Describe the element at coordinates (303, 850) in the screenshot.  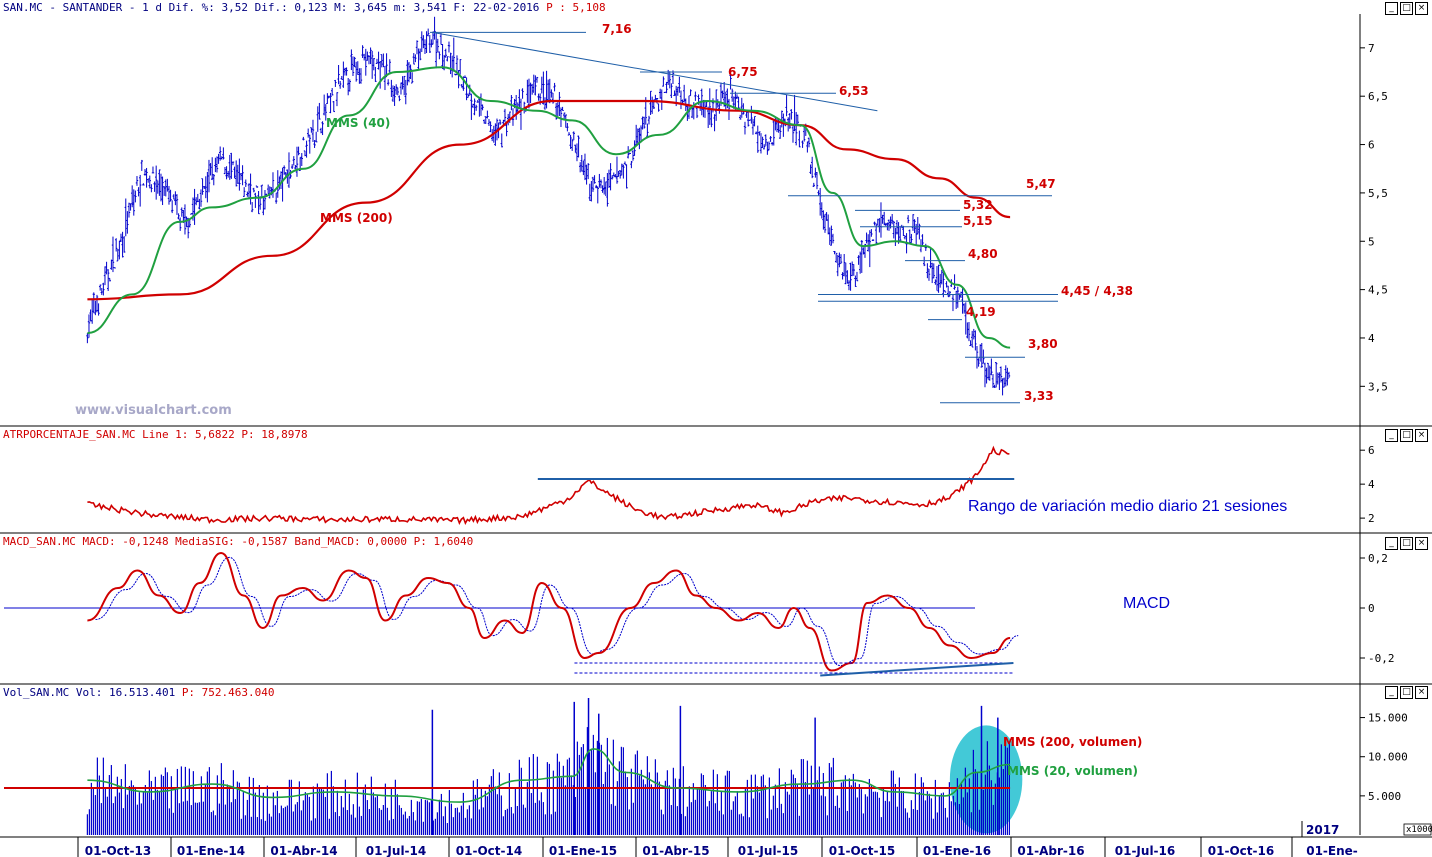
I see `x-tick-label: 01-Abr-14` at that location.